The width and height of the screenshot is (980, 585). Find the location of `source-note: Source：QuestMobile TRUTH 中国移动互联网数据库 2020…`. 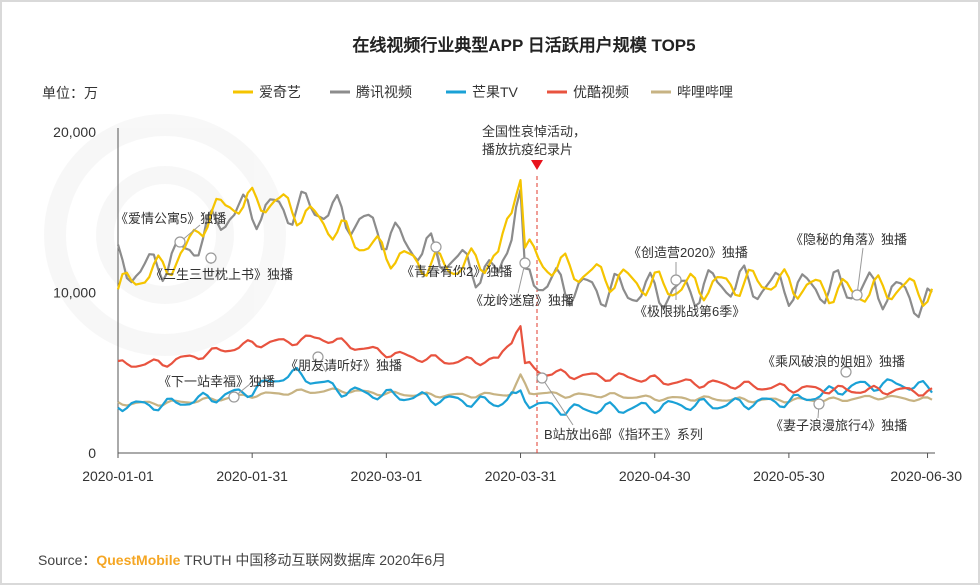

source-note: Source：QuestMobile TRUTH 中国移动互联网数据库 2020… is located at coordinates (242, 560).